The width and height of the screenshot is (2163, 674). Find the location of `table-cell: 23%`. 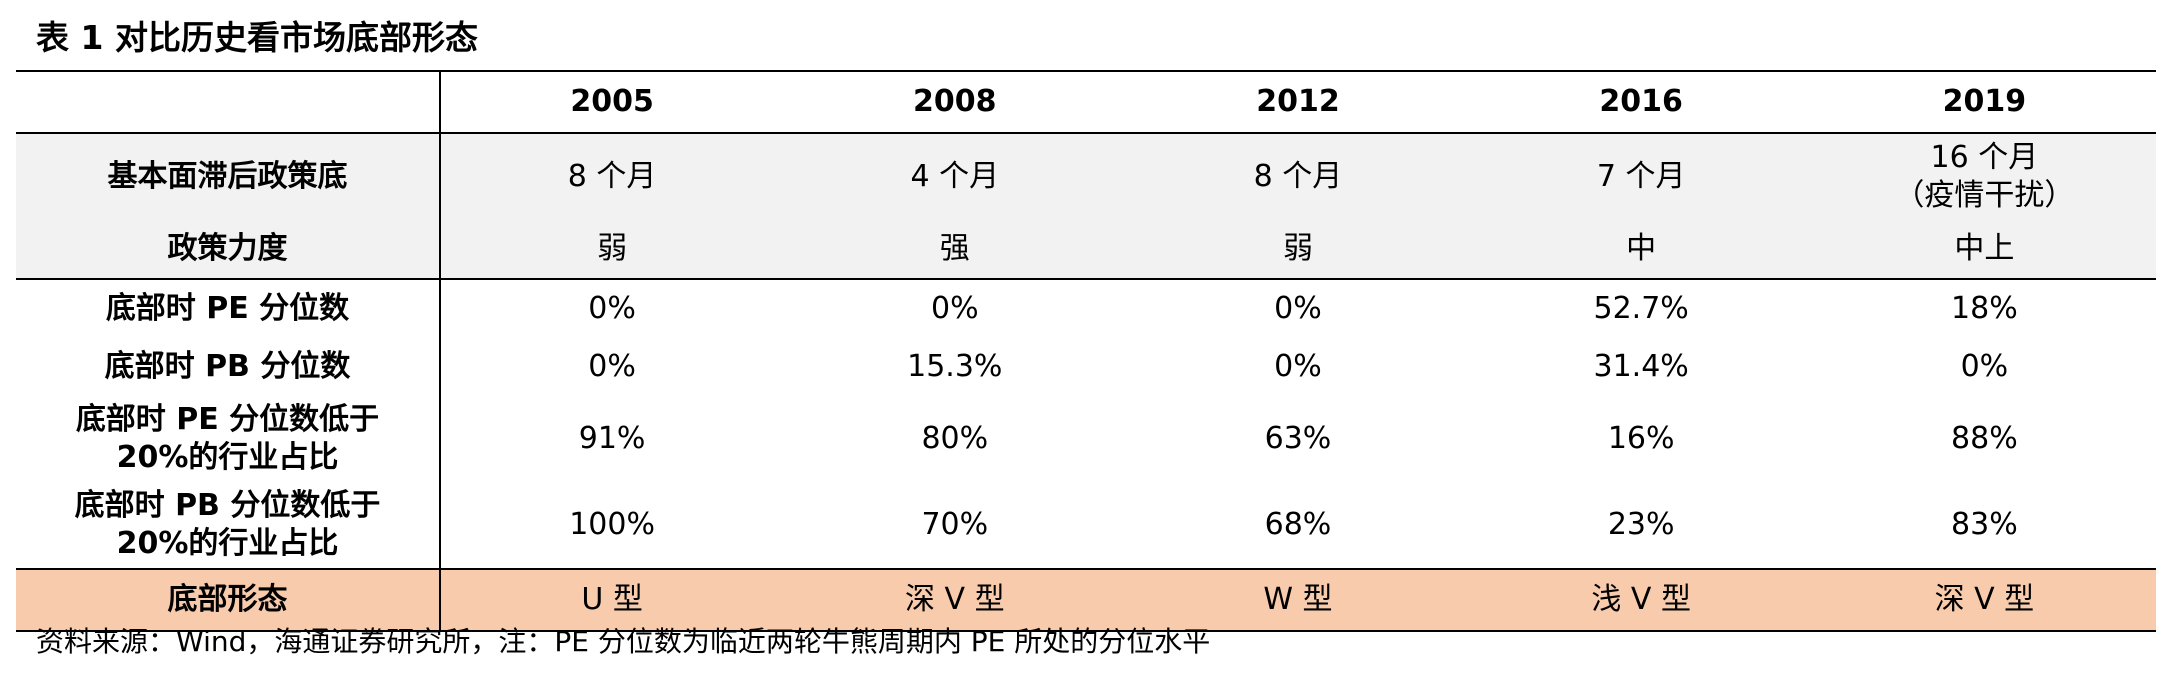

table-cell: 23% is located at coordinates (1641, 524).